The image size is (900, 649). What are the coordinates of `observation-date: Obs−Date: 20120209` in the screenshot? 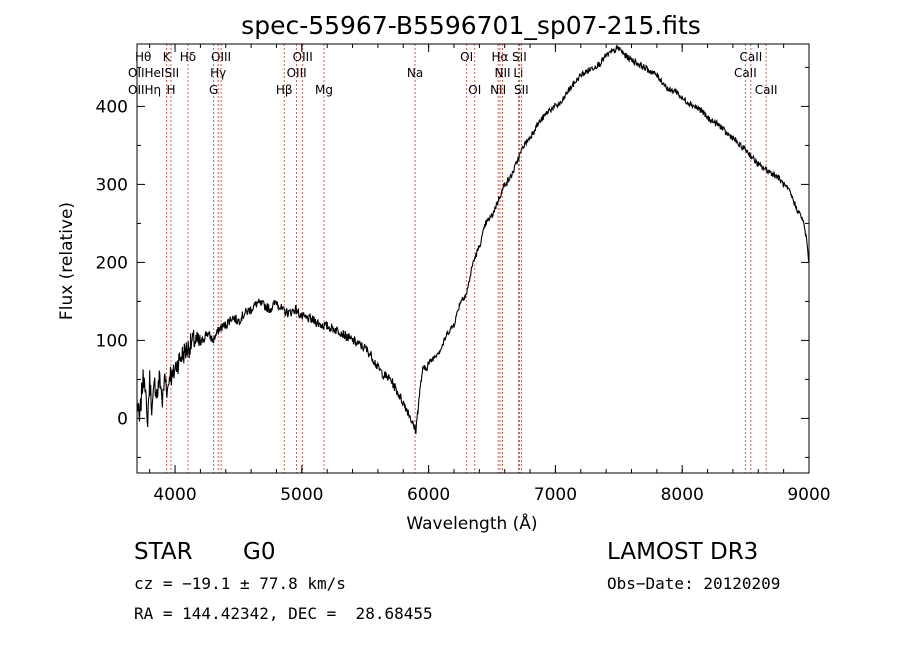 It's located at (694, 583).